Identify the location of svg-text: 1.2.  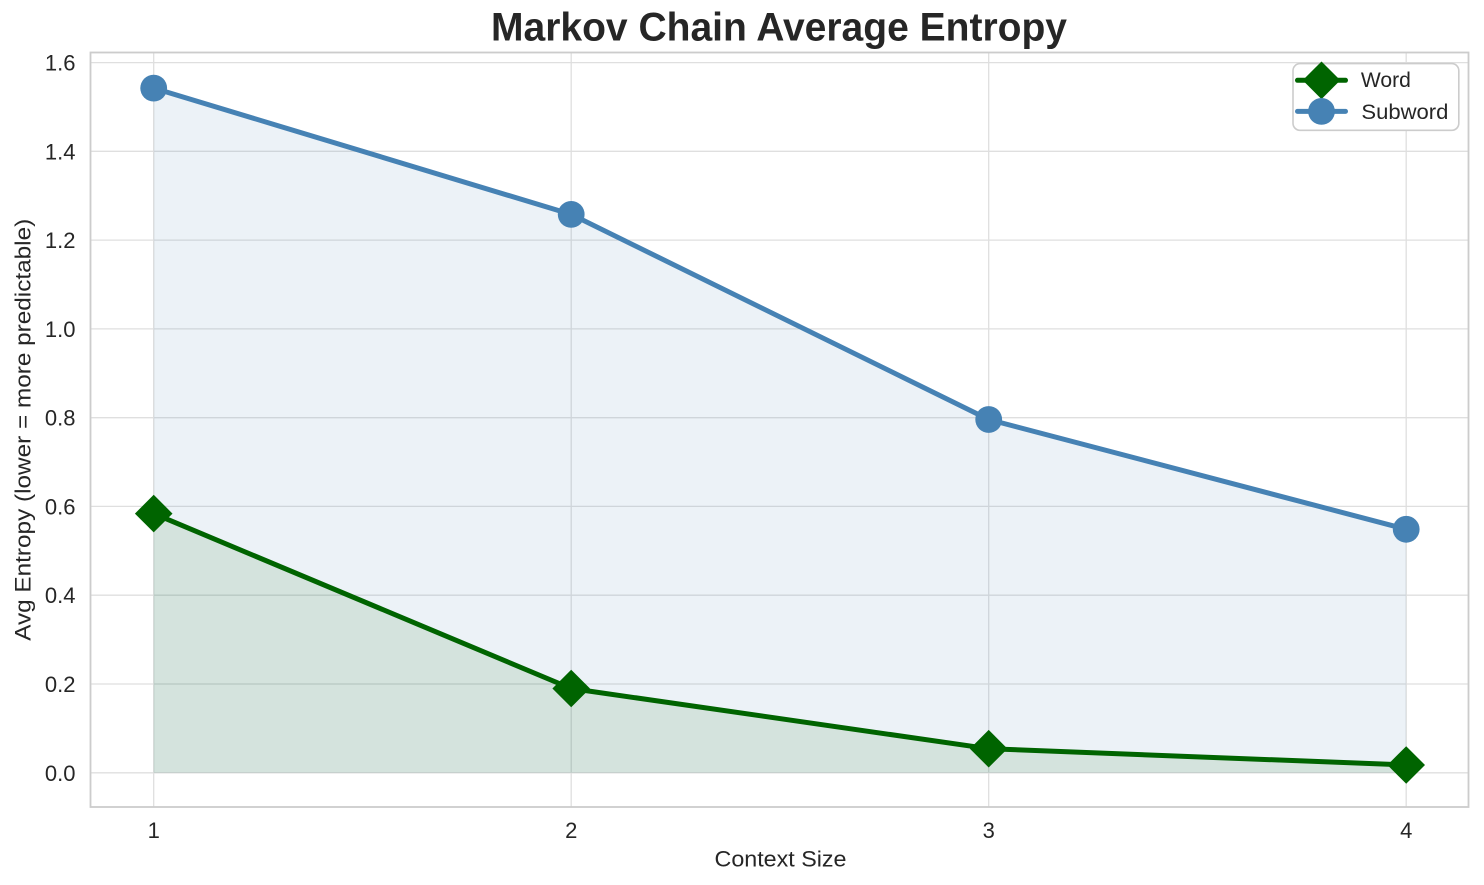
(60, 240).